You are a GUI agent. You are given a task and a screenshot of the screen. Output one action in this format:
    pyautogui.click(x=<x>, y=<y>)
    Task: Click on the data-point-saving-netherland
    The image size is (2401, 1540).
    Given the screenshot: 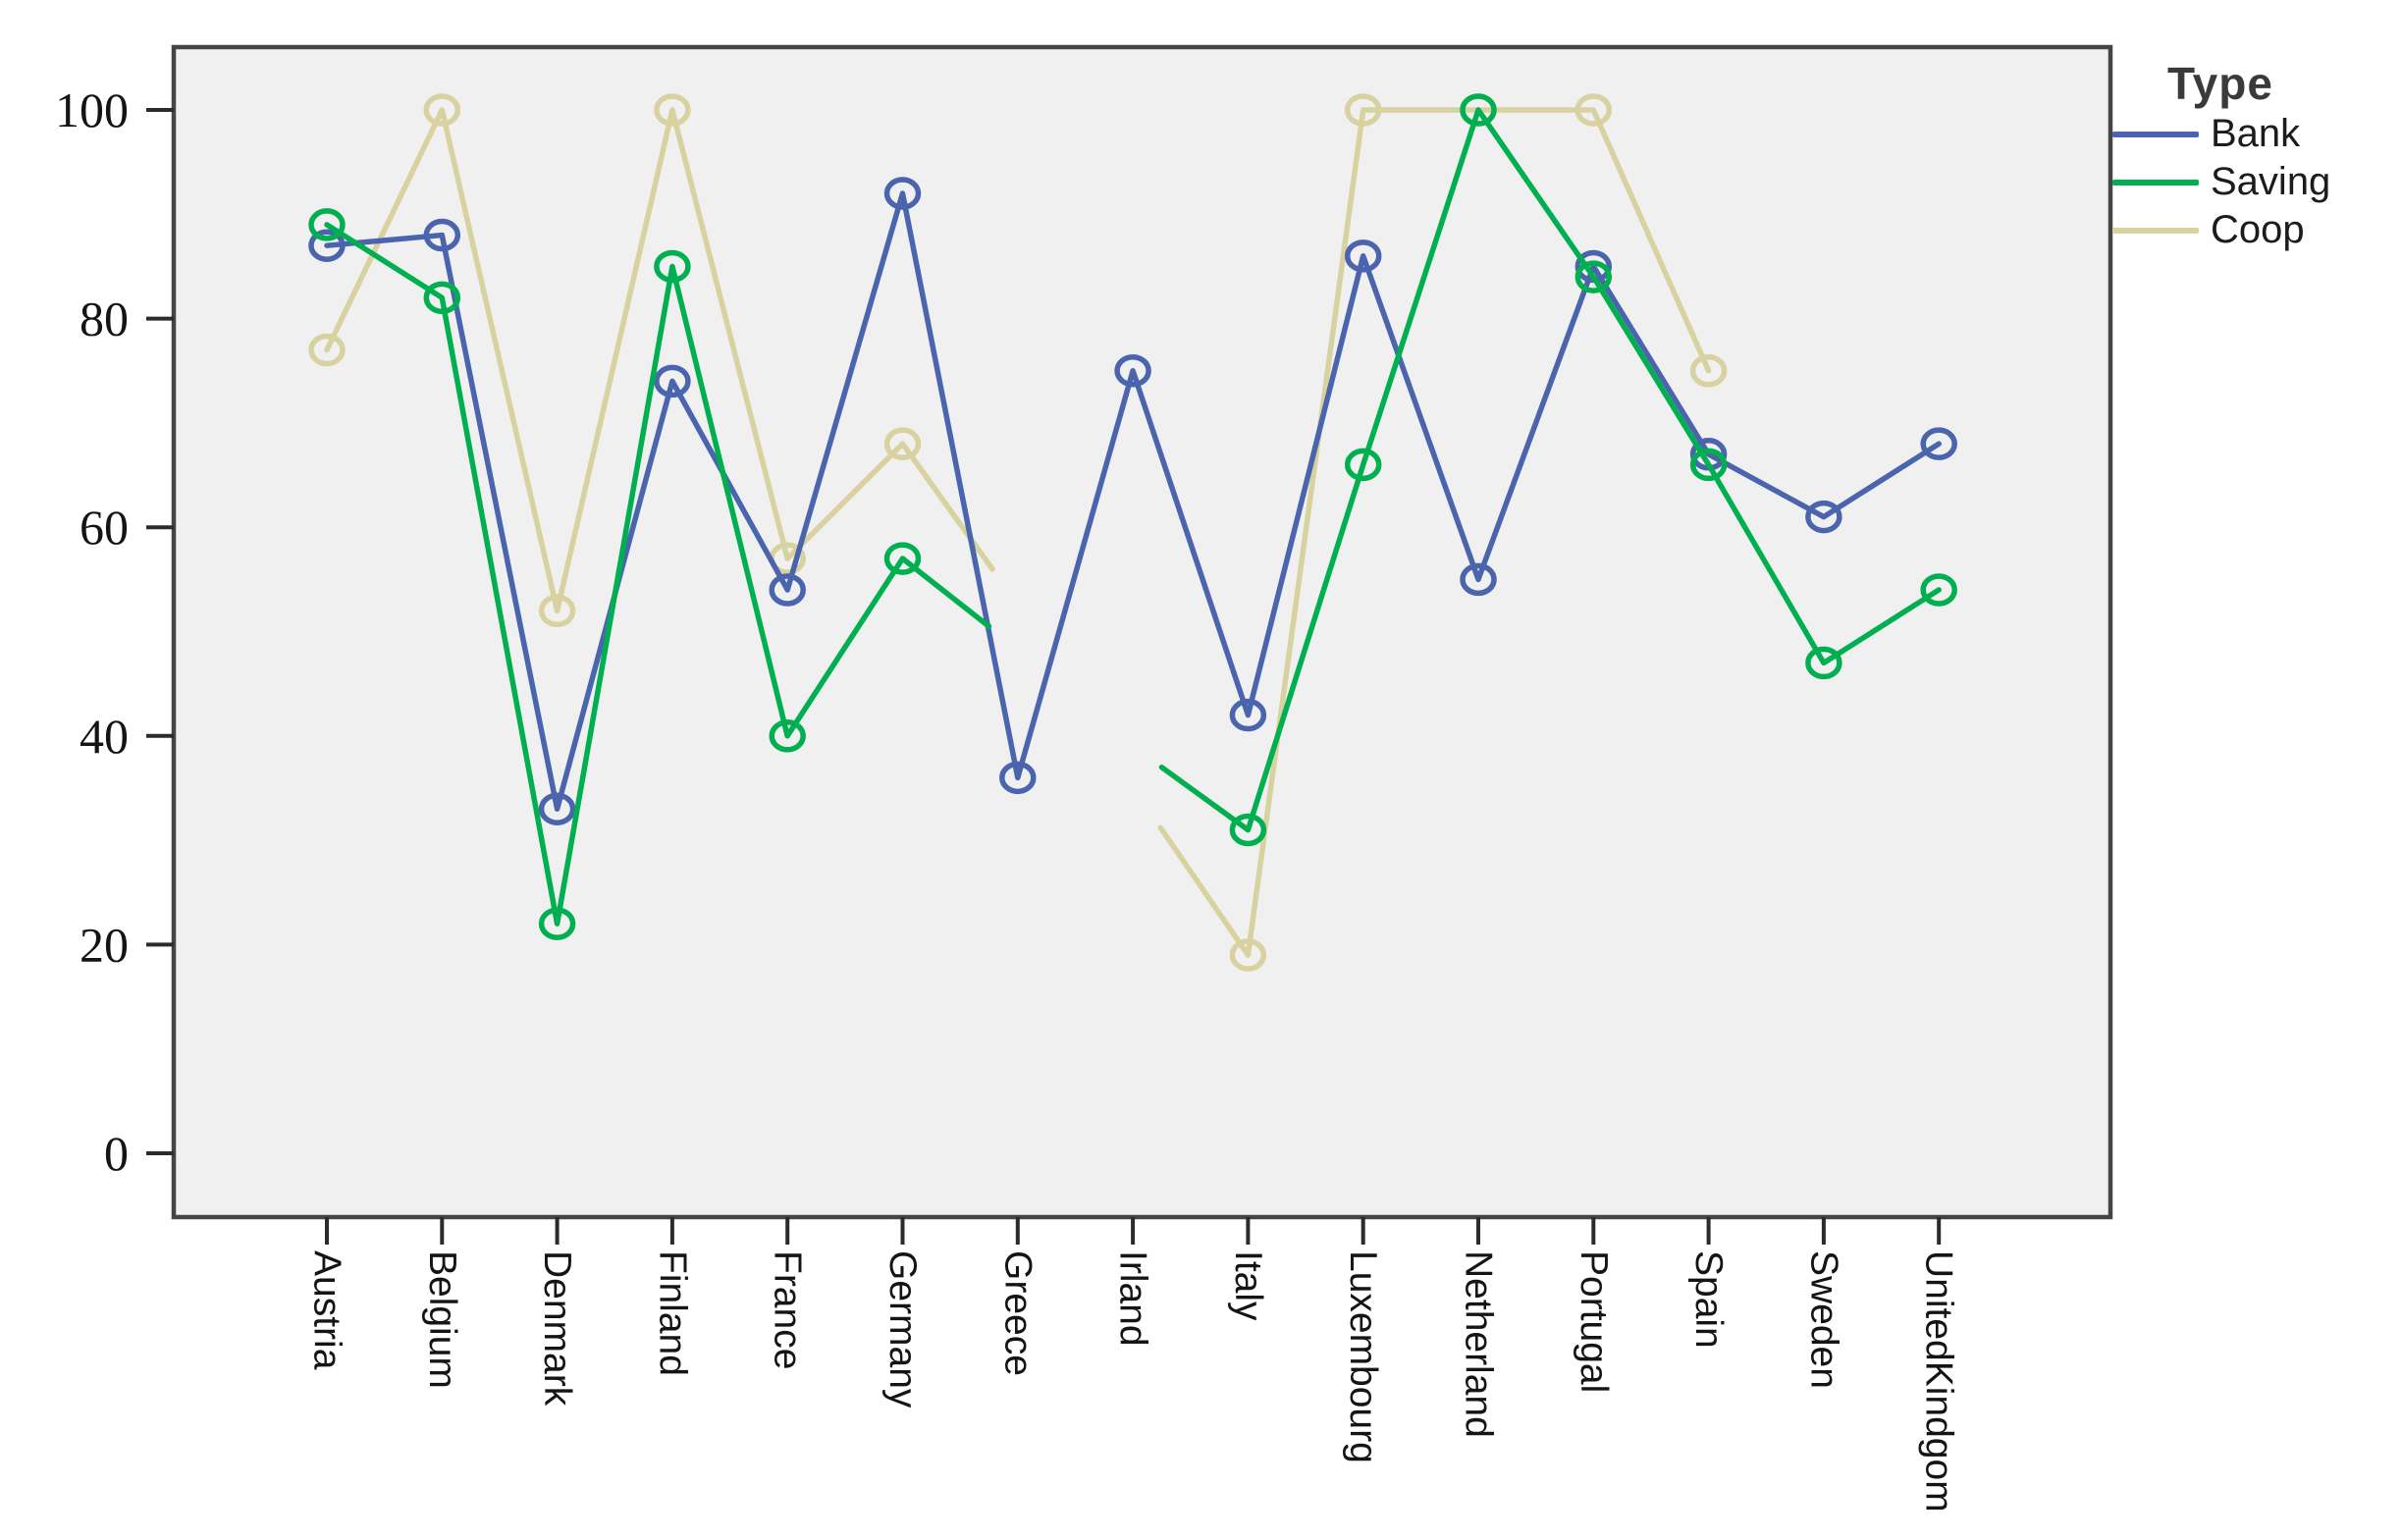 What is the action you would take?
    pyautogui.click(x=1478, y=110)
    